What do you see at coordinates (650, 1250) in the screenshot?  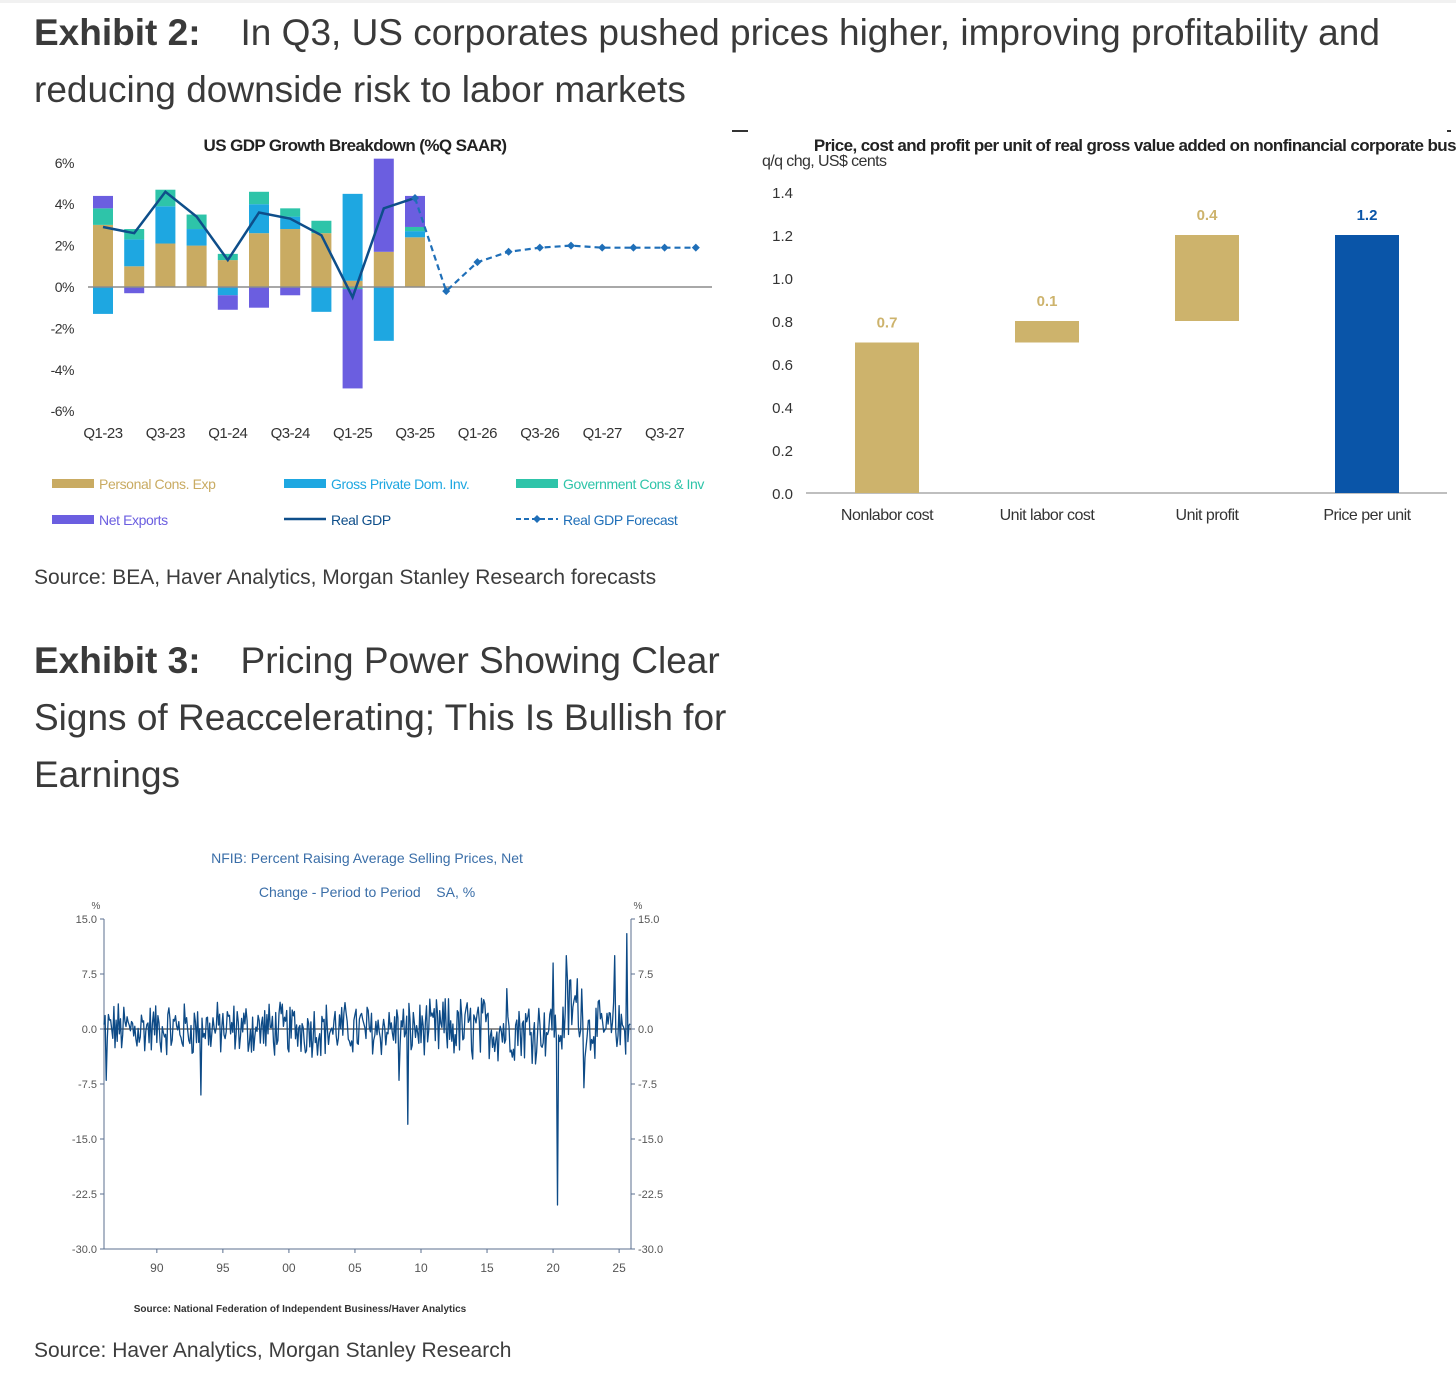 I see `nfib-y-tick-label-right: -30.0` at bounding box center [650, 1250].